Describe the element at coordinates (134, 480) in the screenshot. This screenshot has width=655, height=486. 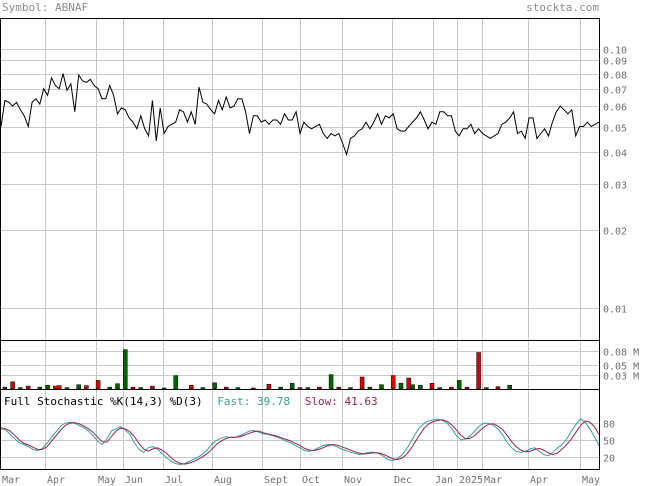
I see `x-tick-3: Jun` at that location.